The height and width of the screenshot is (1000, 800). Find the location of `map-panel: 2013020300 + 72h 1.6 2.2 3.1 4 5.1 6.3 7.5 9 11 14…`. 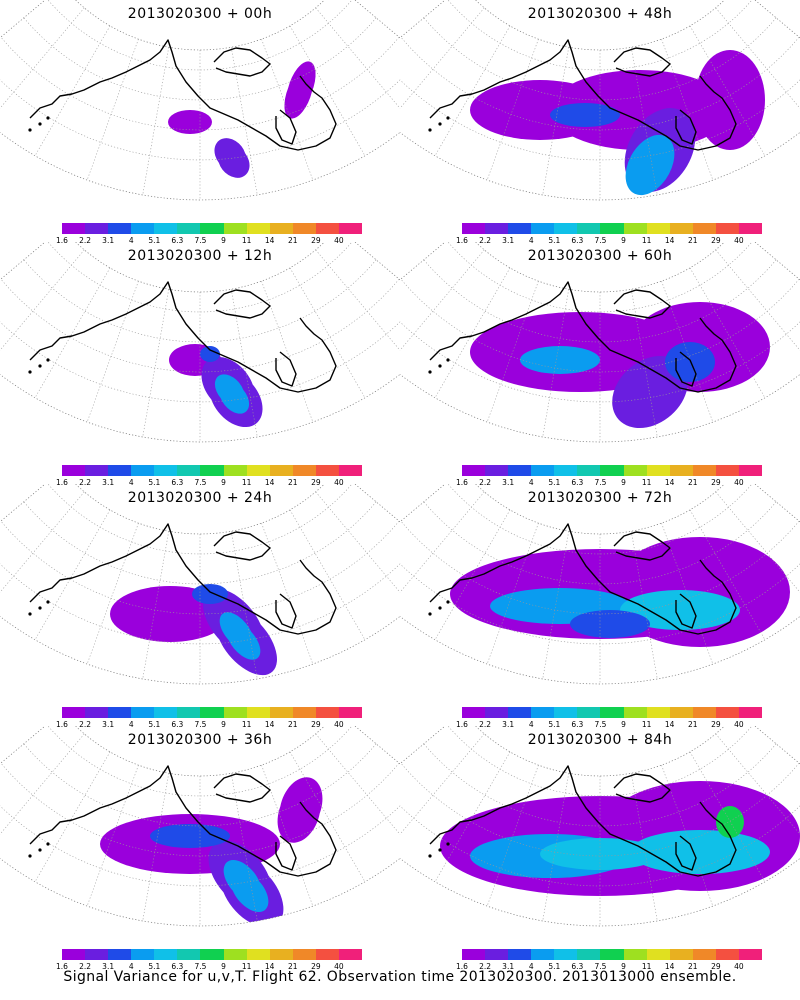

map-panel: 2013020300 + 72h 1.6 2.2 3.1 4 5.1 6.3 7.5 9 11 14… is located at coordinates (600, 606).